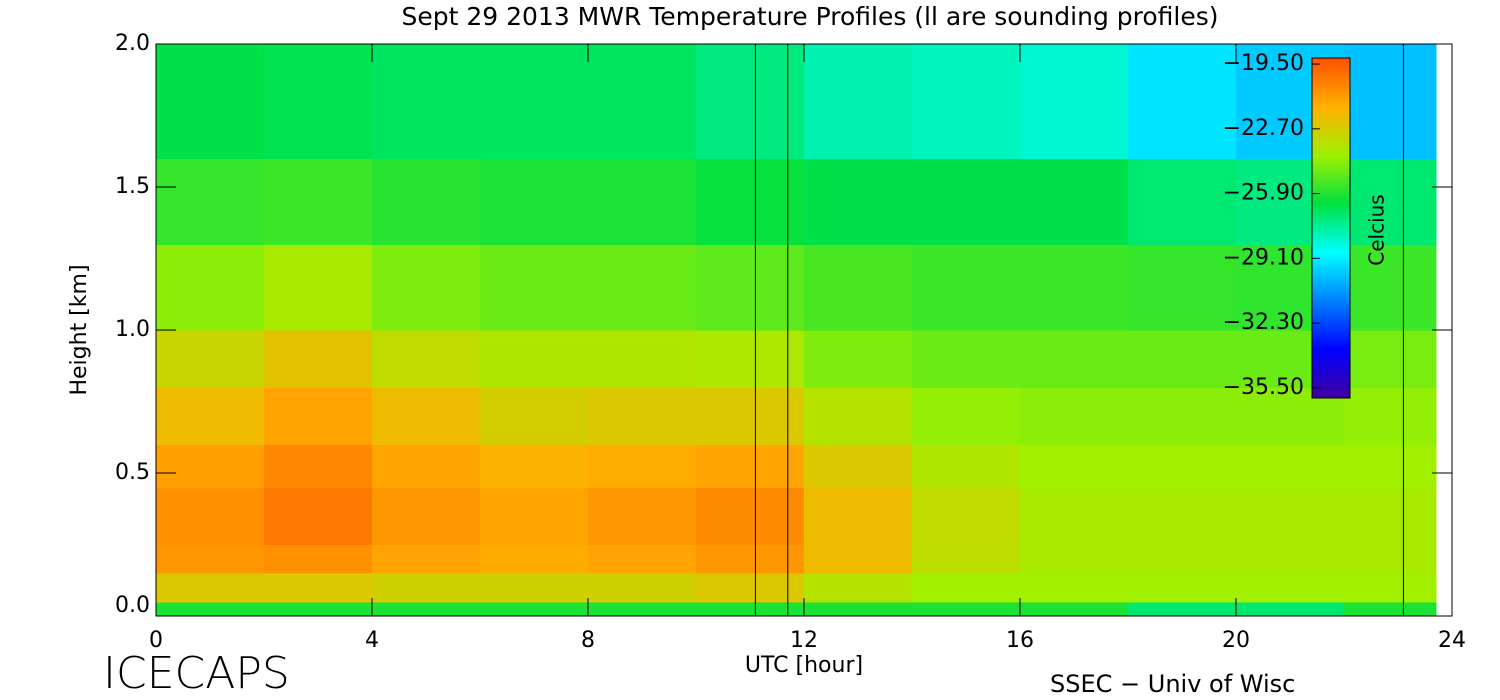 The image size is (1500, 700). What do you see at coordinates (1377, 229) in the screenshot?
I see `colorbar-label: Celcius` at bounding box center [1377, 229].